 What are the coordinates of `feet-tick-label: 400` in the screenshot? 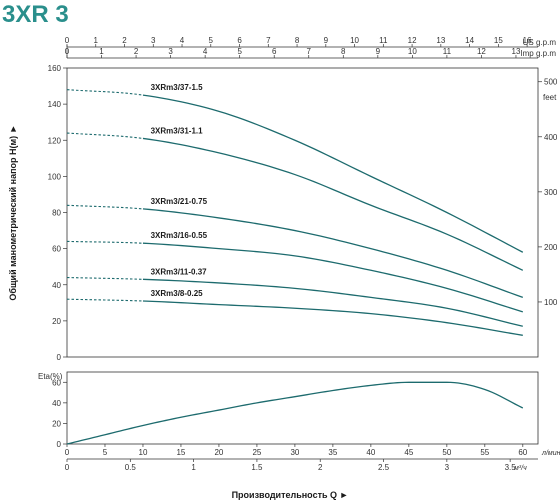 It's located at (551, 137).